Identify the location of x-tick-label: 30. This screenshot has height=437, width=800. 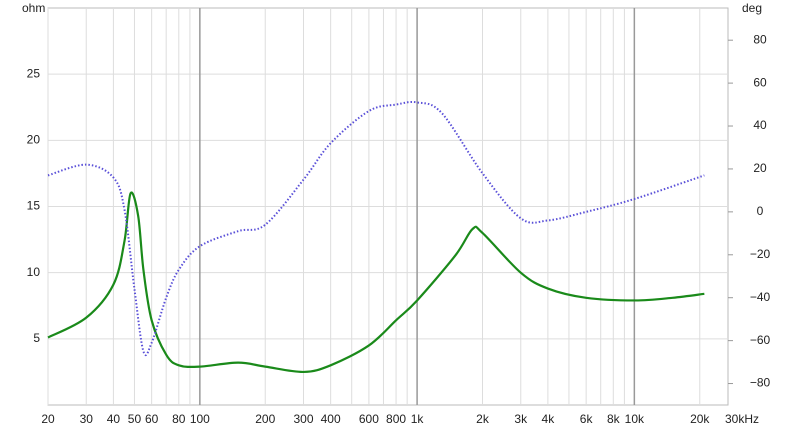
(87, 419).